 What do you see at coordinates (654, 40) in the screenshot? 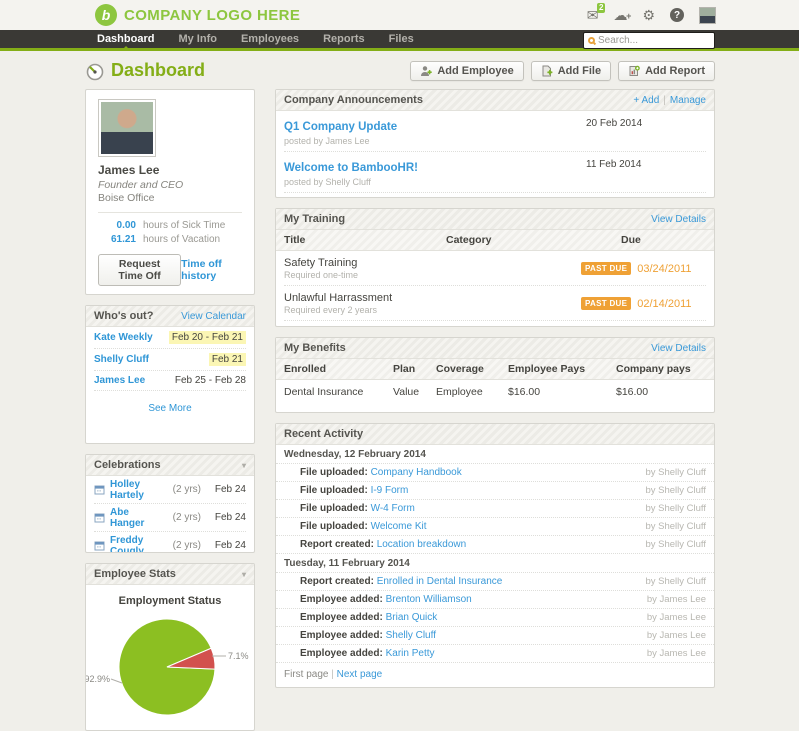
I see `search-input` at bounding box center [654, 40].